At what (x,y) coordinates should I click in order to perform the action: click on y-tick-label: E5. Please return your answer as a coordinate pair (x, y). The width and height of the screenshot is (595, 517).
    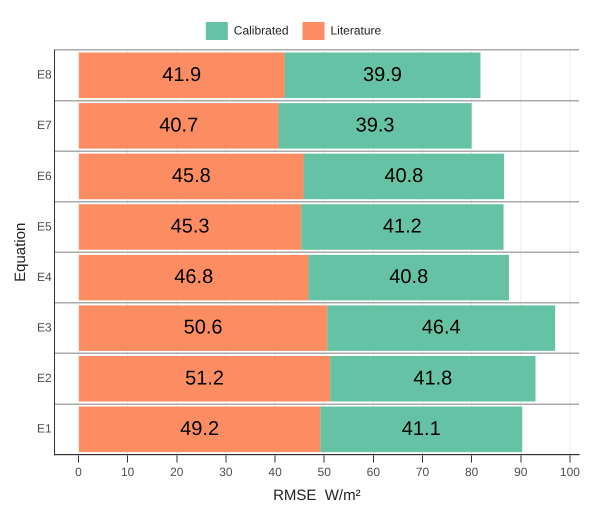
    Looking at the image, I should click on (44, 226).